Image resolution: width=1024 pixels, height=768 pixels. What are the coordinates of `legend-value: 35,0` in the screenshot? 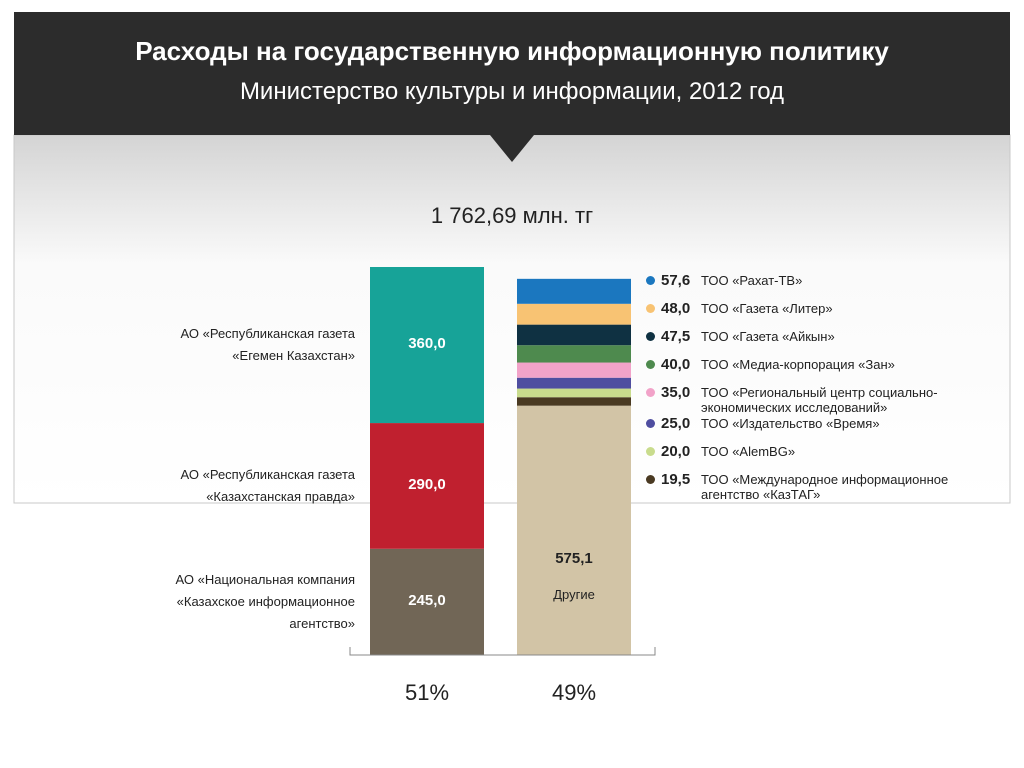 It's located at (676, 392).